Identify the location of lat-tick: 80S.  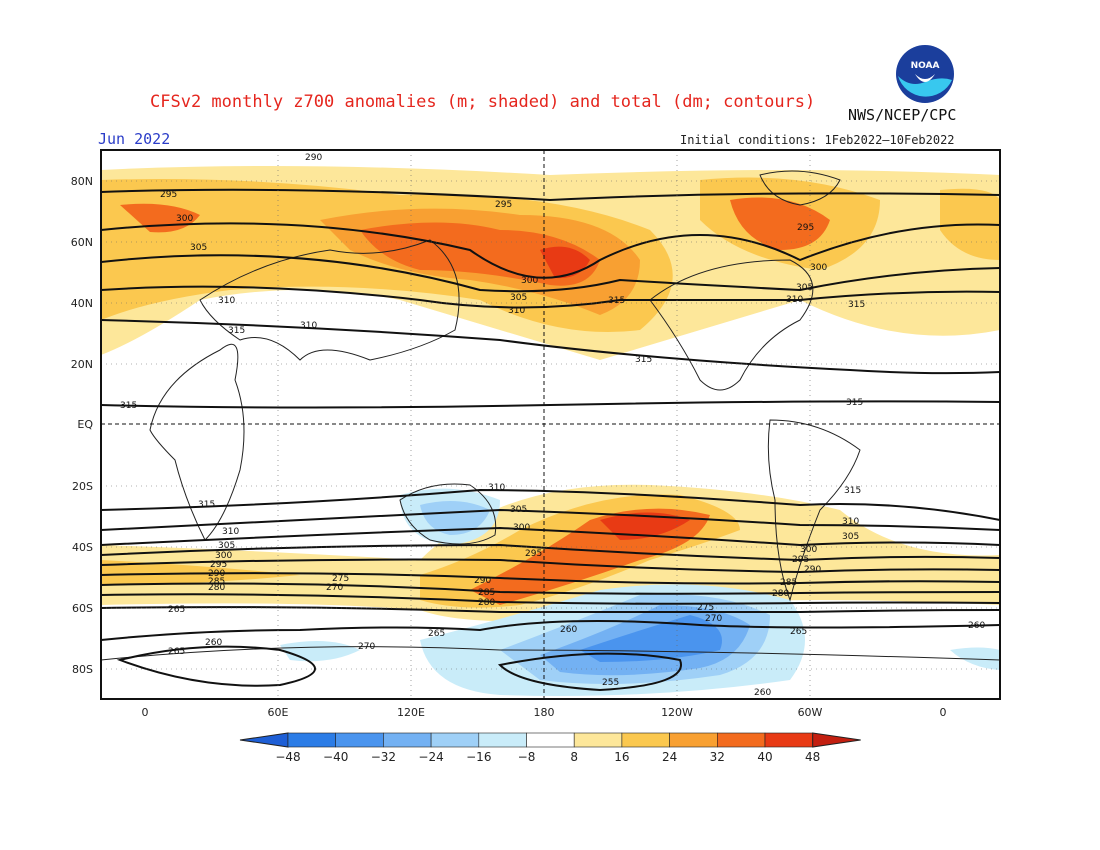
(82, 669).